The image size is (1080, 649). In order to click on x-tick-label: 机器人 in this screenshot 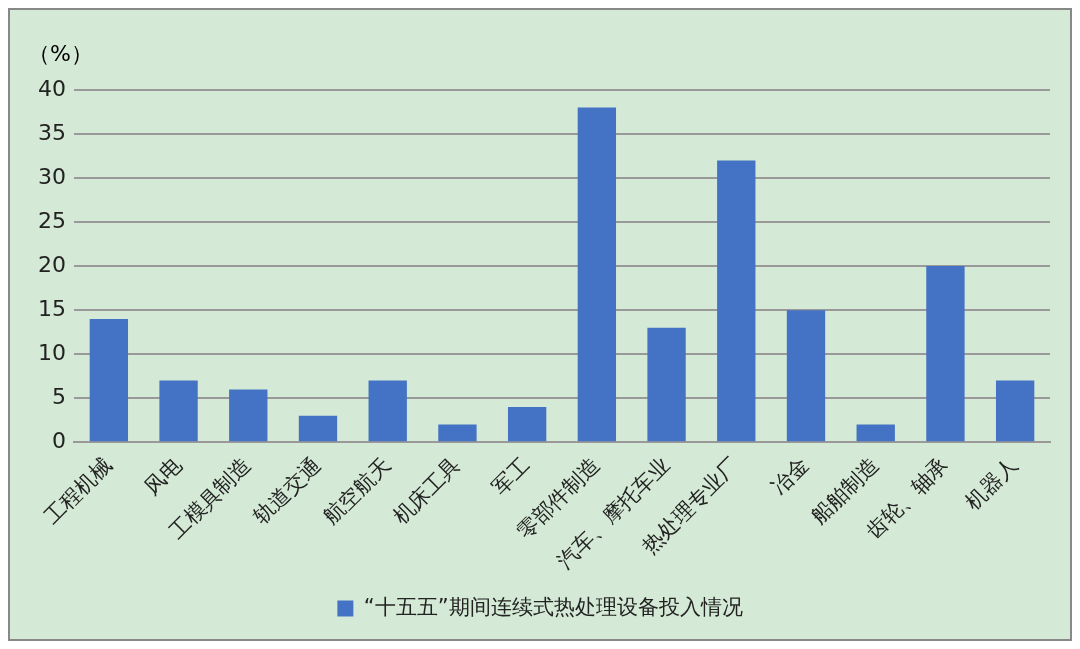, I will do `click(992, 483)`.